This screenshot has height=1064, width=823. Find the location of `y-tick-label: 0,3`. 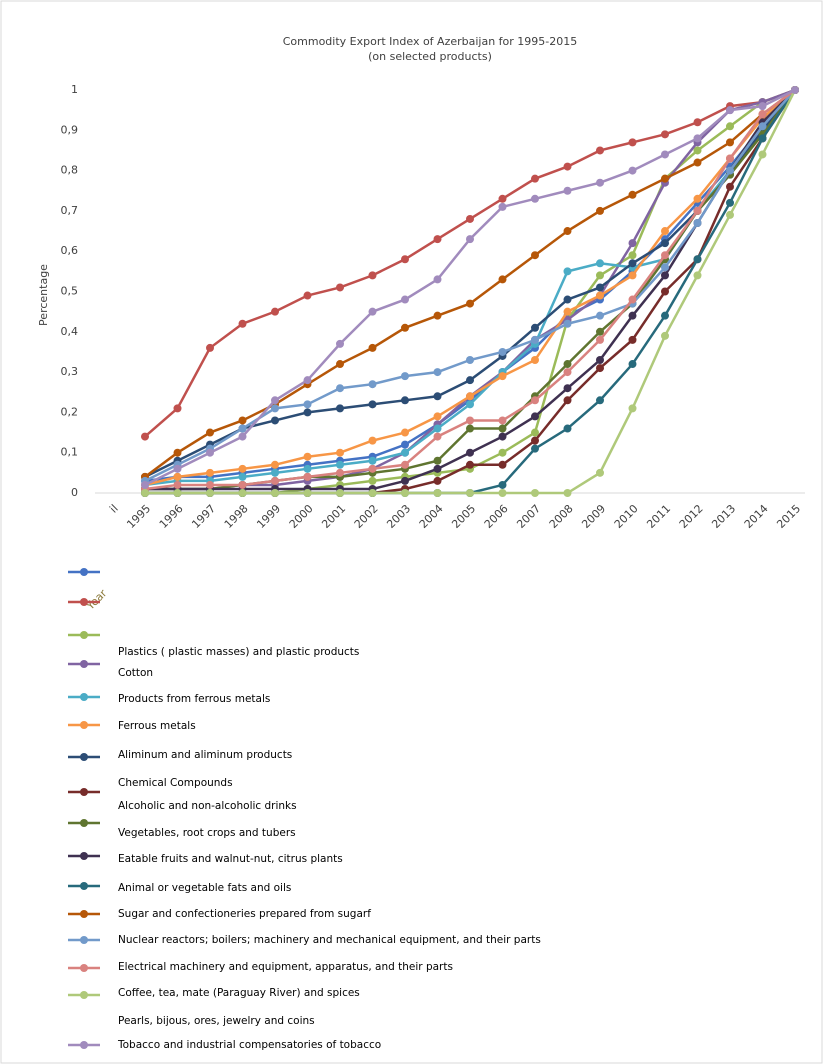

y-tick-label: 0,3 is located at coordinates (70, 371).